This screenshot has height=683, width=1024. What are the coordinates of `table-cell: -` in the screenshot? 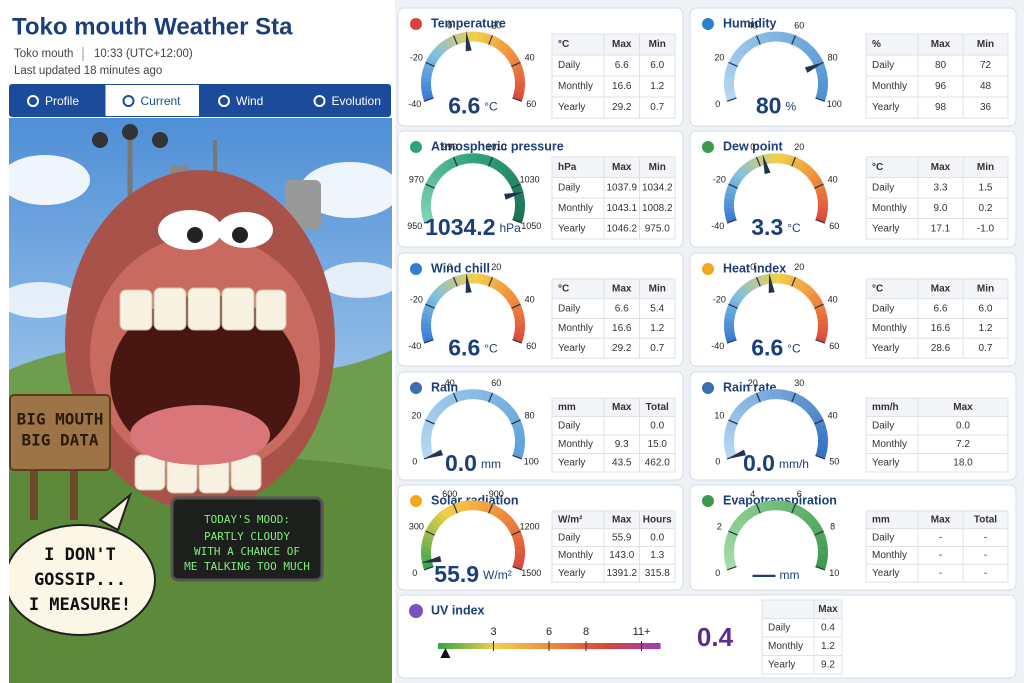 It's located at (985, 573).